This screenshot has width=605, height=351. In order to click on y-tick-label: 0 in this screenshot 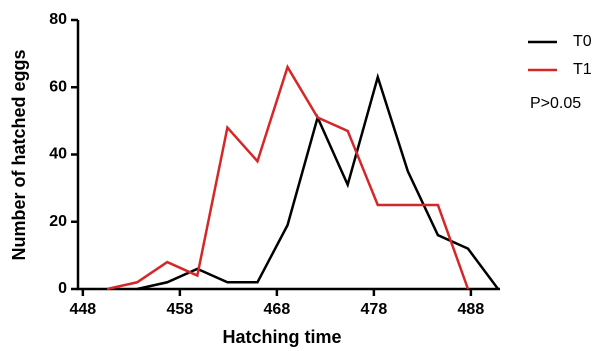, I will do `click(62, 288)`.